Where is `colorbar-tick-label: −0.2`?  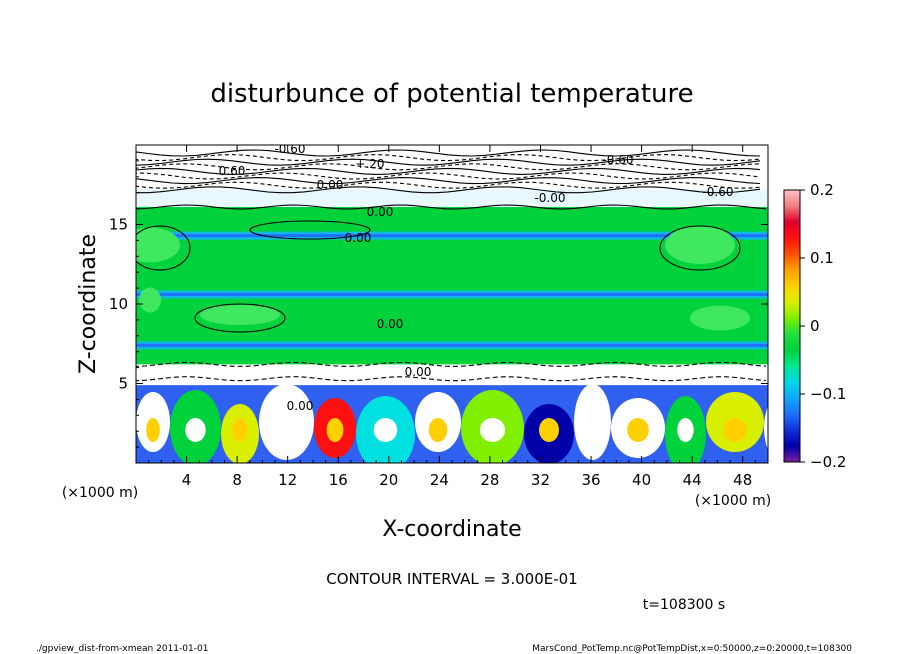
colorbar-tick-label: −0.2 is located at coordinates (828, 462).